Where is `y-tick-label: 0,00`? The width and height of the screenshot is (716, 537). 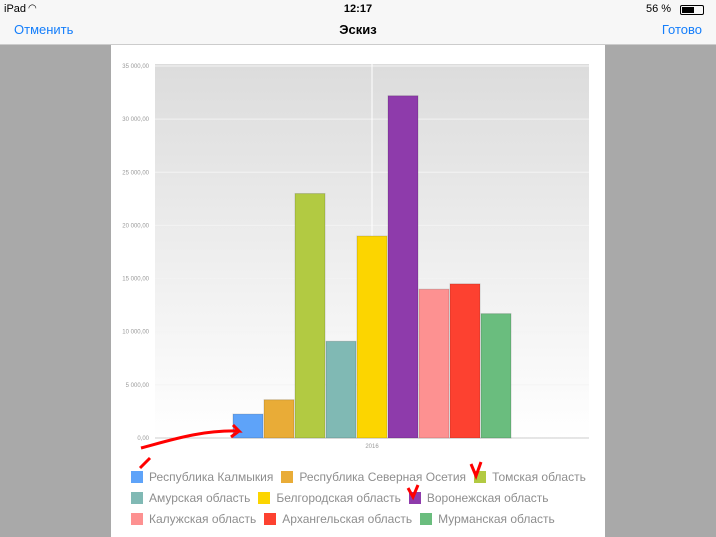 y-tick-label: 0,00 is located at coordinates (143, 439).